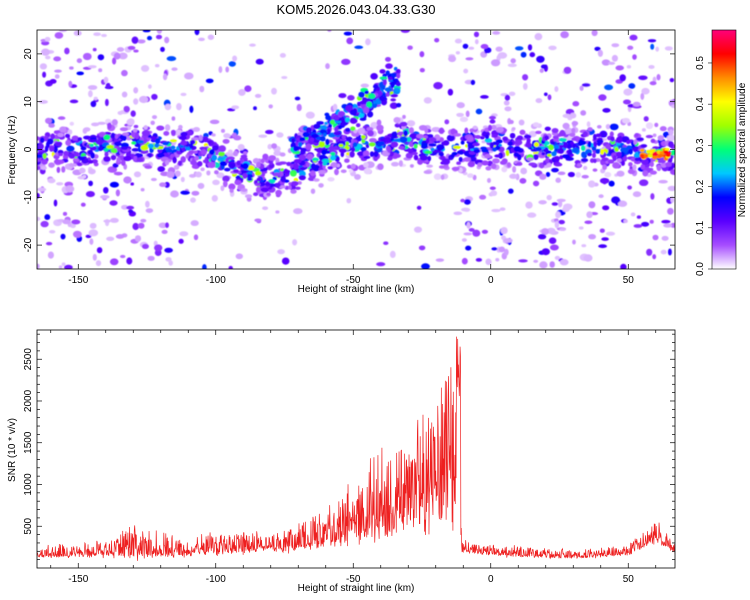 Image resolution: width=750 pixels, height=600 pixels. I want to click on figure-title: KOM5.2026.043.04.33.G30, so click(355, 9).